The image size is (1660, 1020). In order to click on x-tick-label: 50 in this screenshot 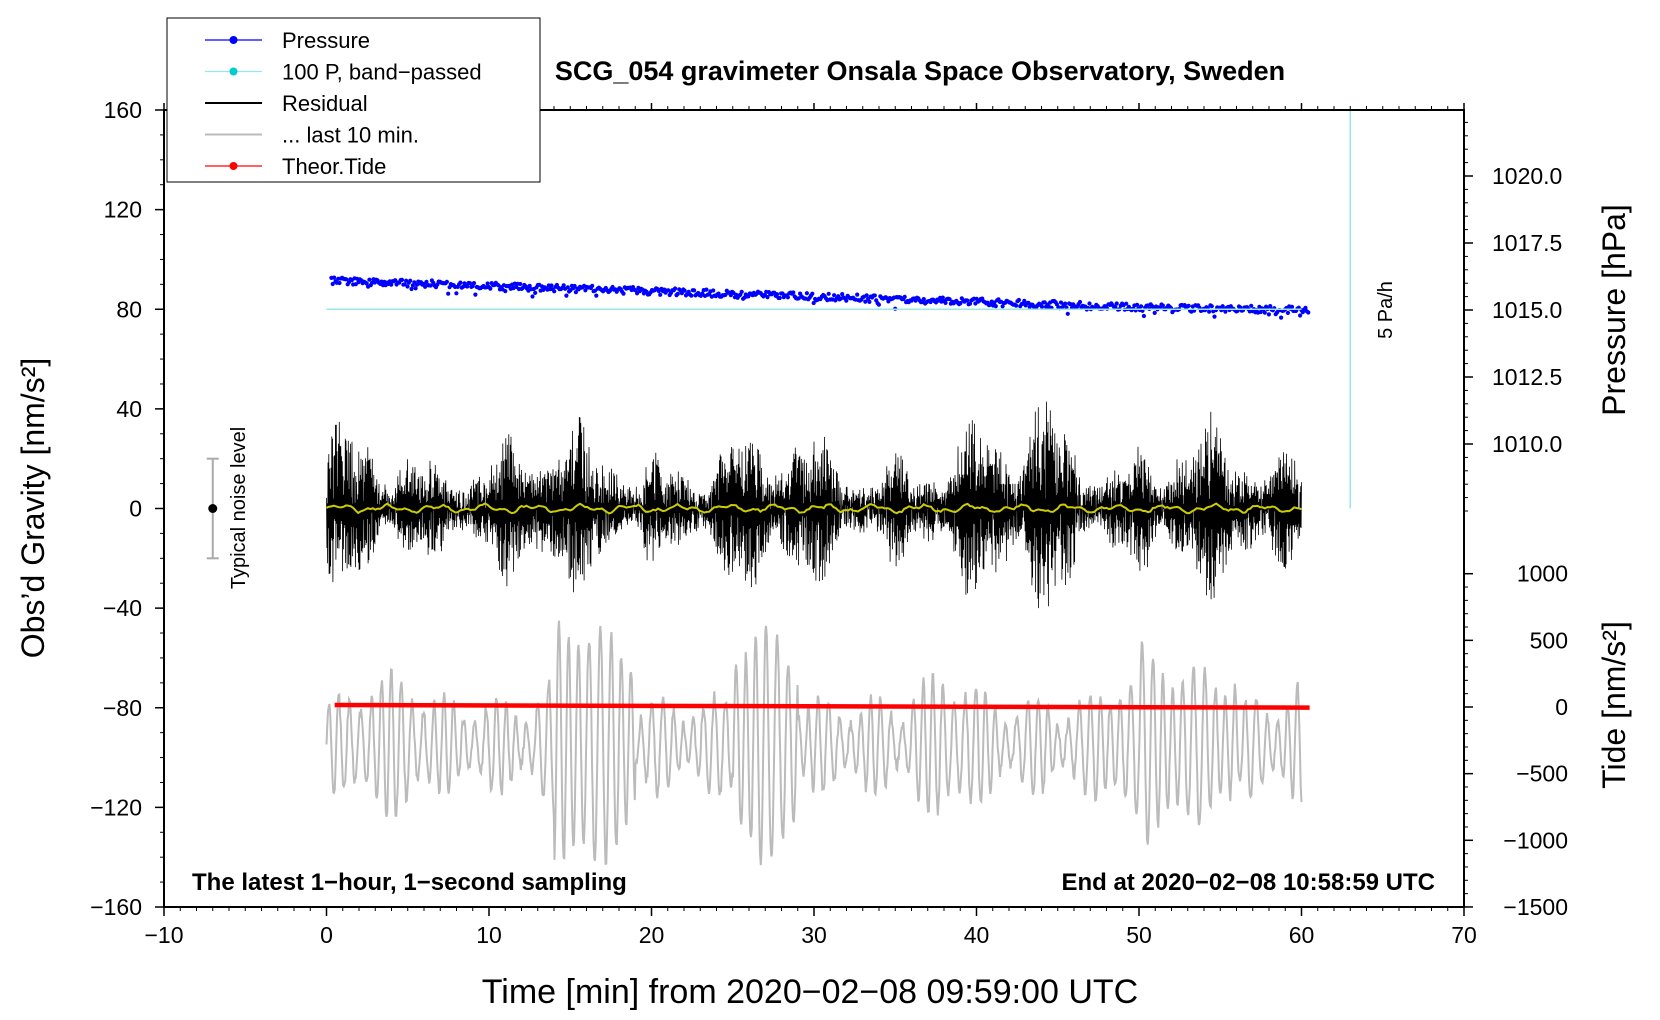, I will do `click(1139, 935)`.